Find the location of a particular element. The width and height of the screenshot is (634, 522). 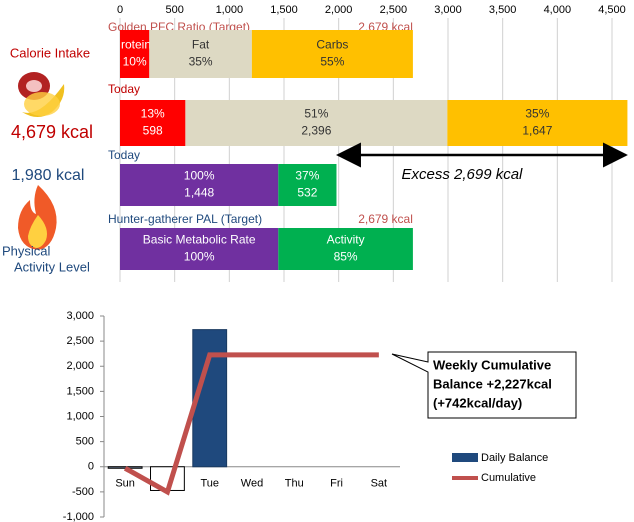

x-tick-label: Fri is located at coordinates (336, 484).